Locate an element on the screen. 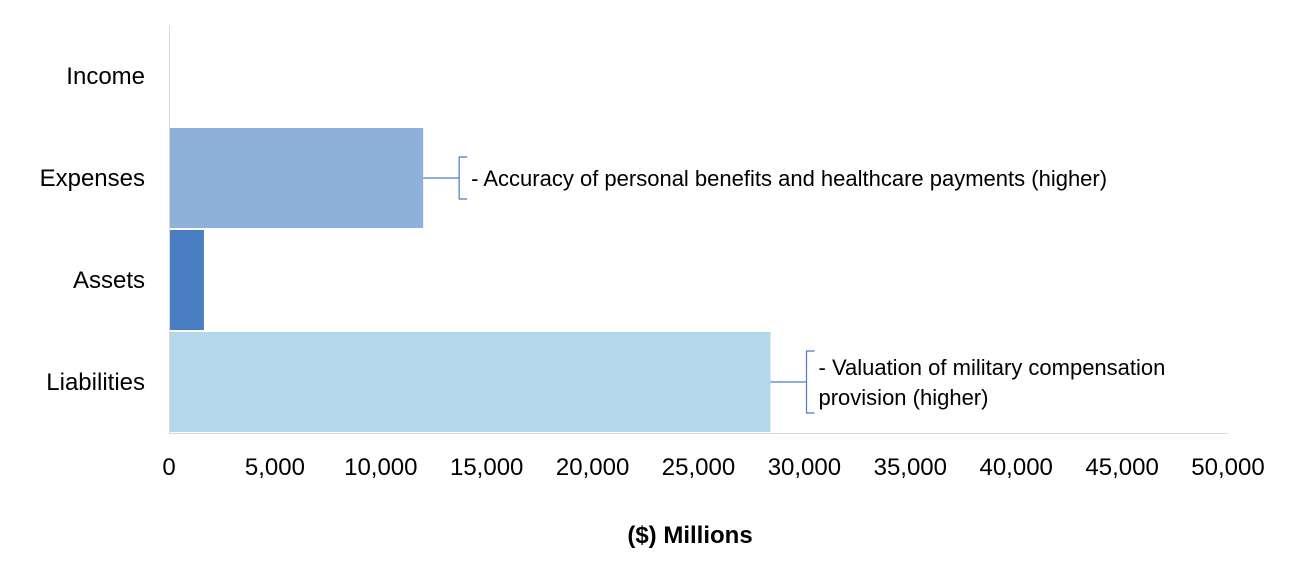  annotation-bracket-liabilities is located at coordinates (792, 382).